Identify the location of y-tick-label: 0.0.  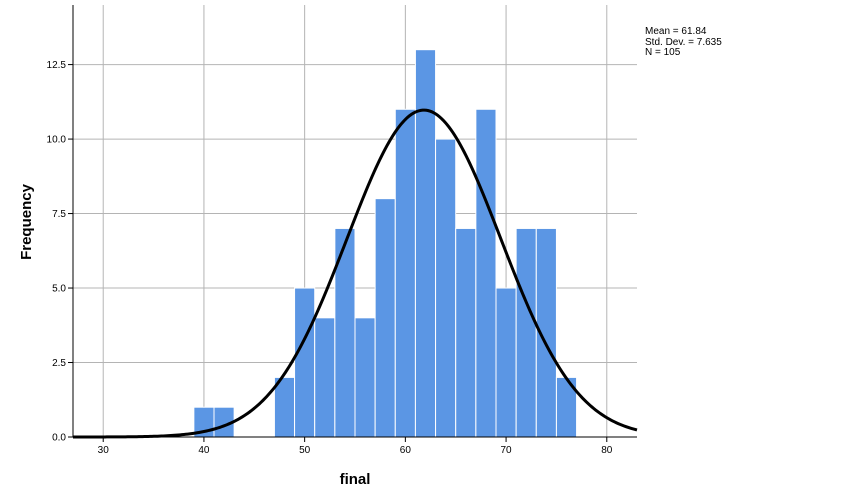
(59, 438).